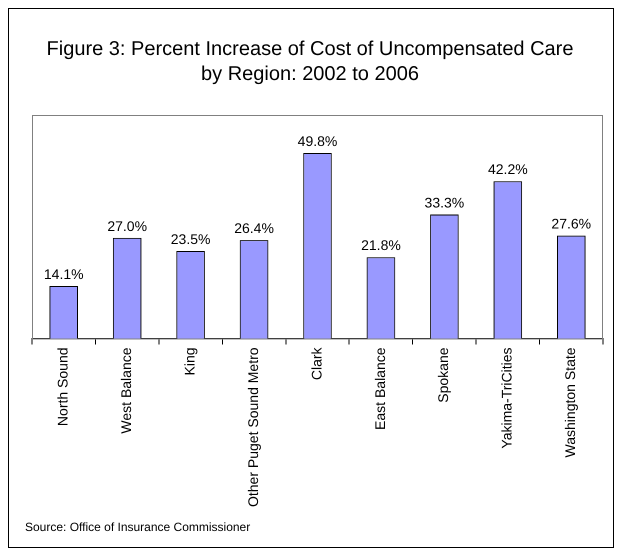 Image resolution: width=622 pixels, height=557 pixels. Describe the element at coordinates (444, 202) in the screenshot. I see `data-label: 33.3%` at that location.